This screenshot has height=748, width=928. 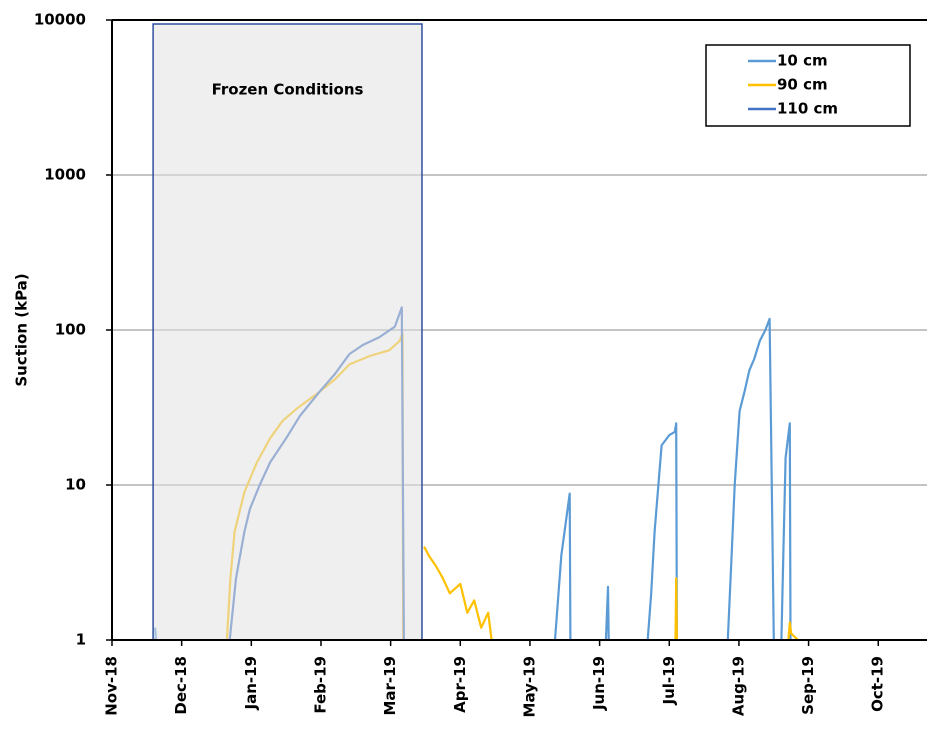 I want to click on legend-box, so click(x=808, y=85).